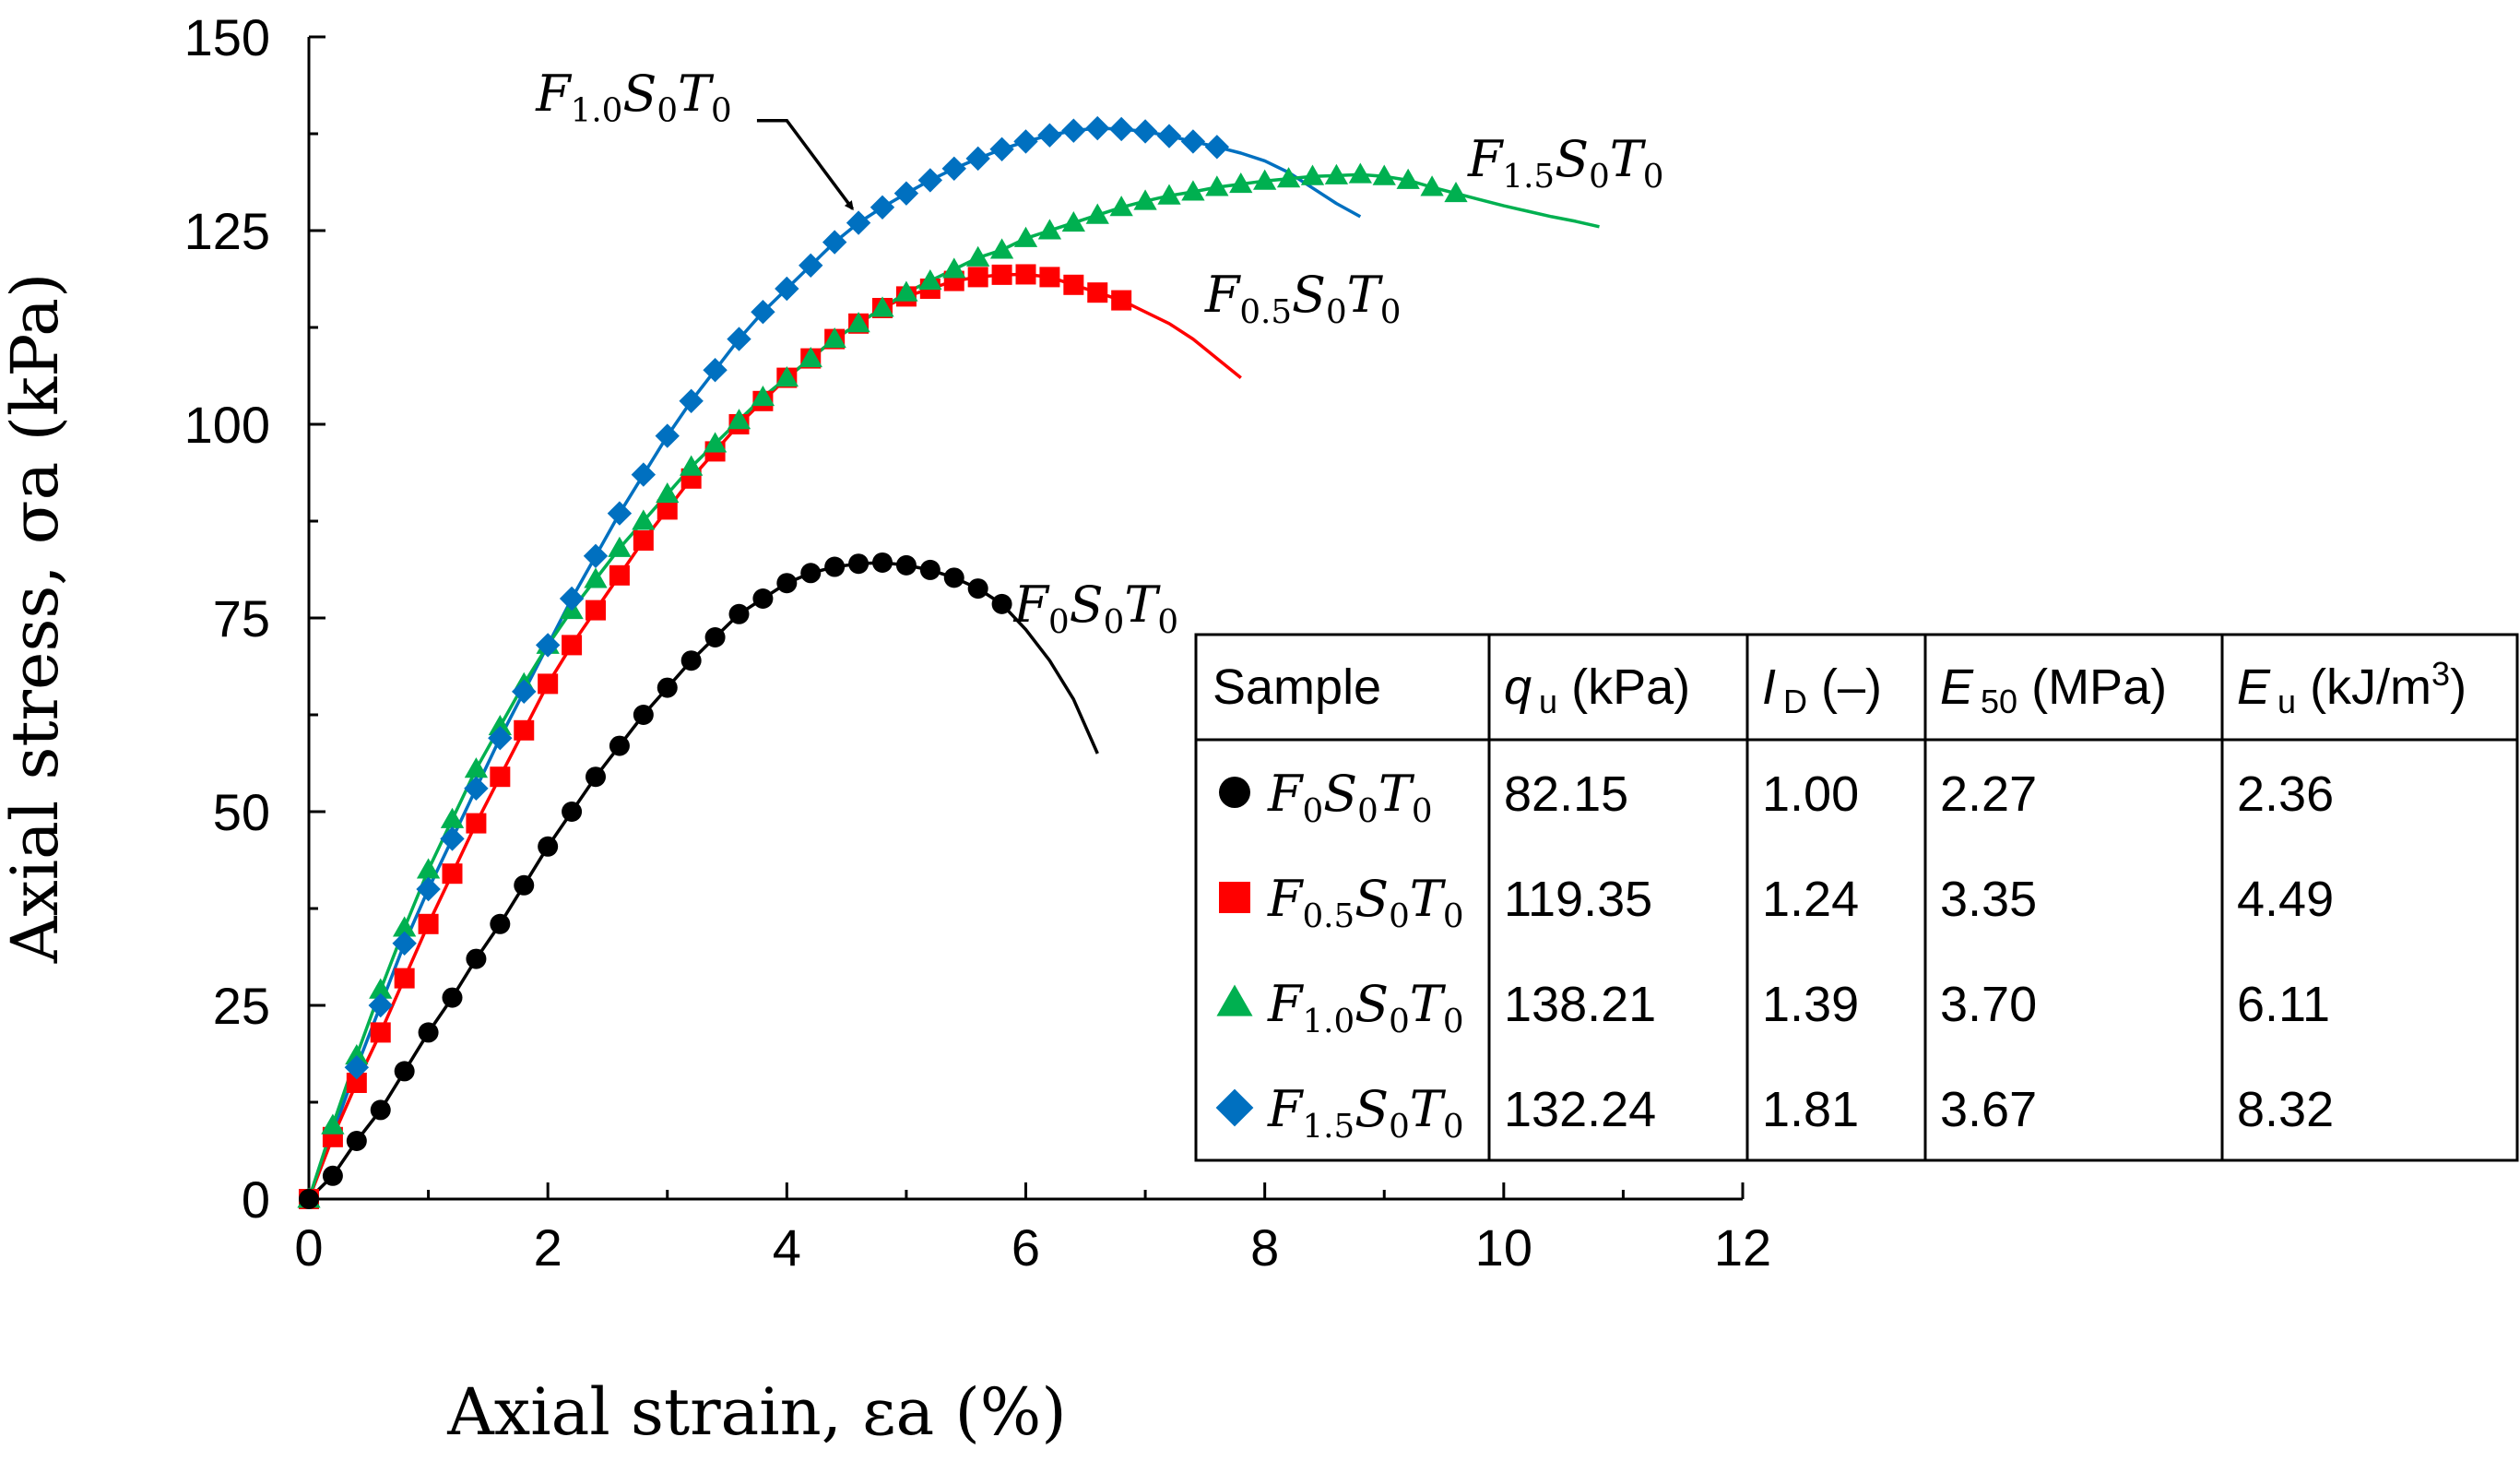 The width and height of the screenshot is (2520, 1461). What do you see at coordinates (2053, 690) in the screenshot?
I see `table-header-e50: E 50 (MPa)` at bounding box center [2053, 690].